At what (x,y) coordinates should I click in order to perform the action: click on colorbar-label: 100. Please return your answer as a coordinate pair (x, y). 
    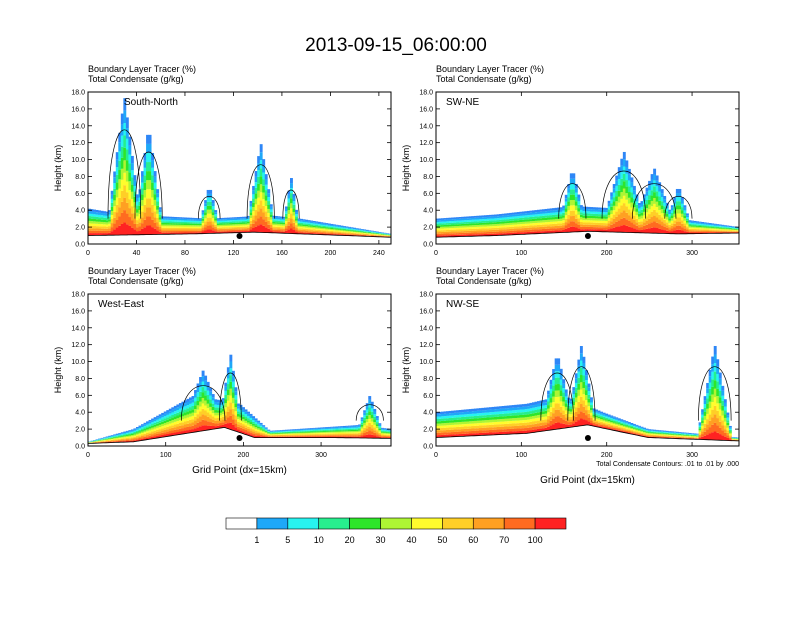
    Looking at the image, I should click on (535, 540).